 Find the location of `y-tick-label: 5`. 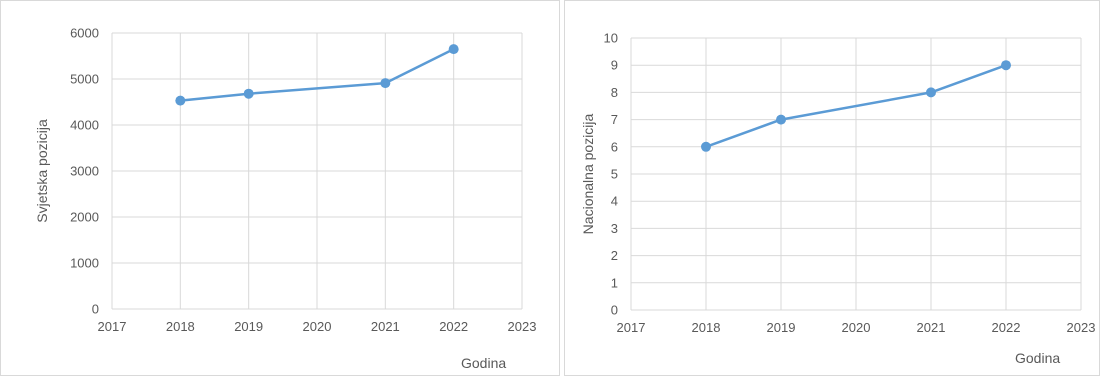

y-tick-label: 5 is located at coordinates (614, 174).